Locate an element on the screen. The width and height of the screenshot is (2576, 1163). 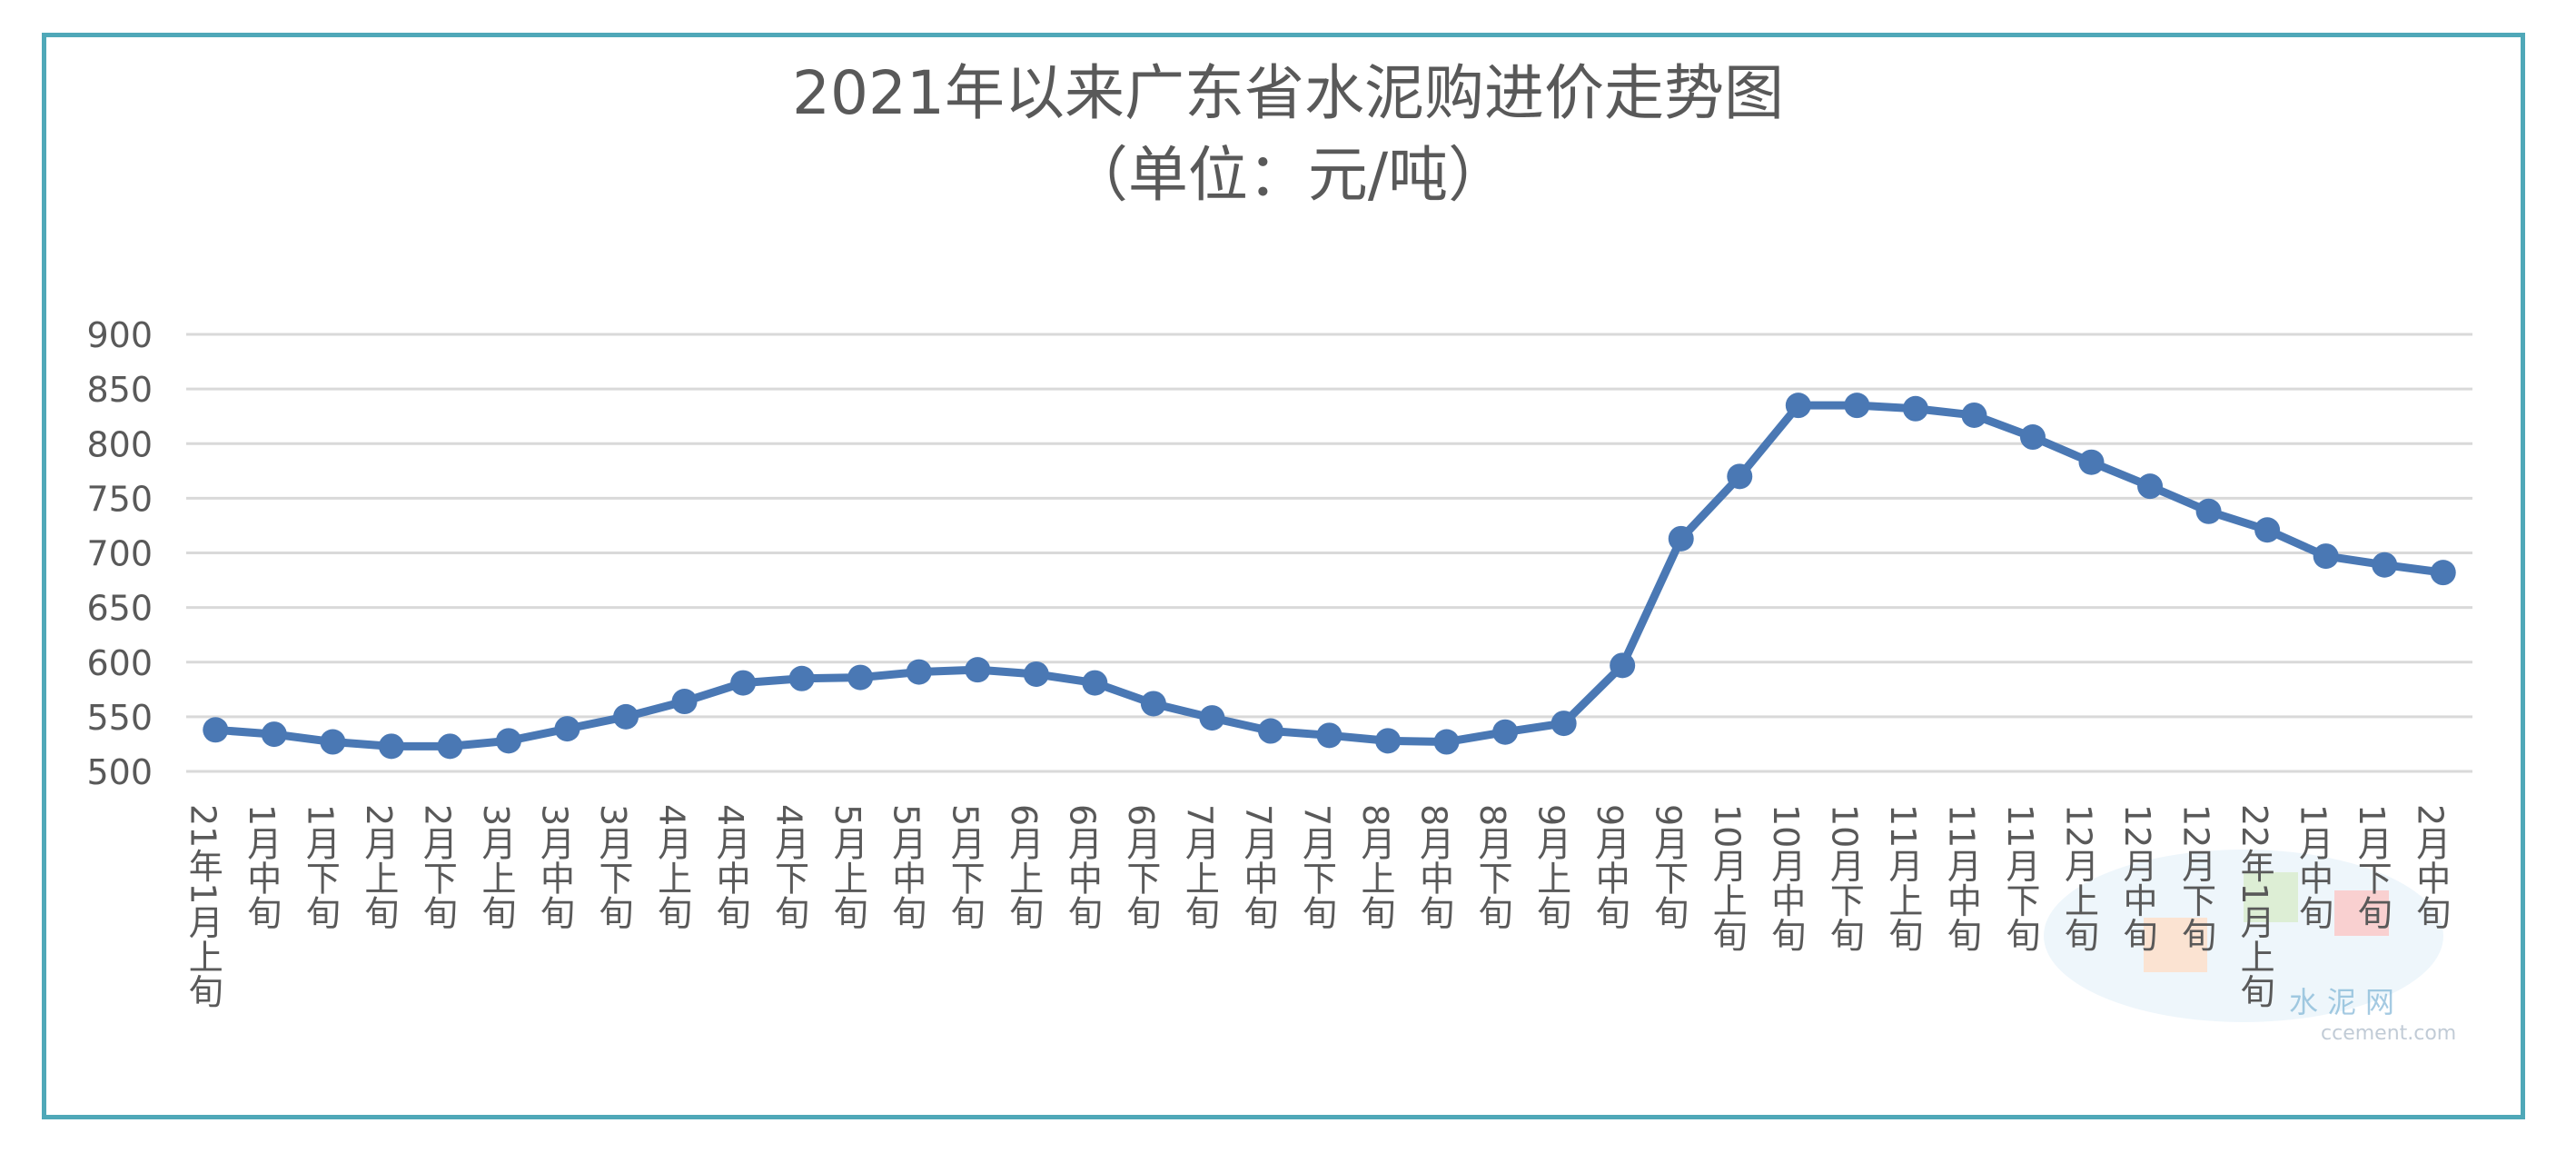
y-tick-label: 800 is located at coordinates (119, 444).